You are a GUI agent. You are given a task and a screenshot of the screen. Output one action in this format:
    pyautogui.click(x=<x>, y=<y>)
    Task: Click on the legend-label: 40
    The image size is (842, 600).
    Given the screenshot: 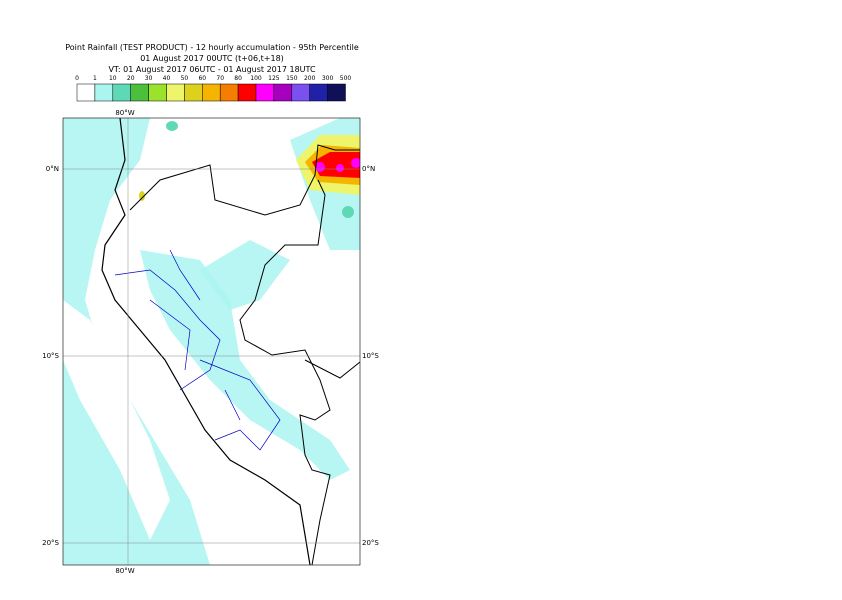 What is the action you would take?
    pyautogui.click(x=167, y=78)
    